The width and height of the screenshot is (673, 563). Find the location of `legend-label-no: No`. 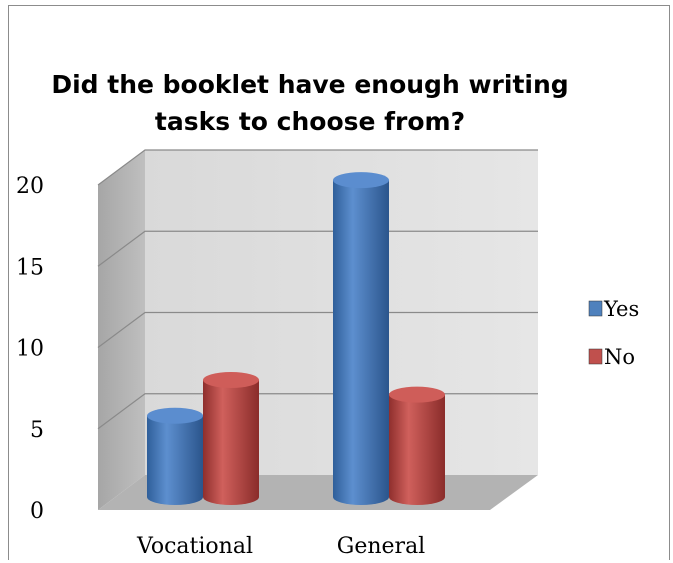

legend-label-no: No is located at coordinates (619, 357).